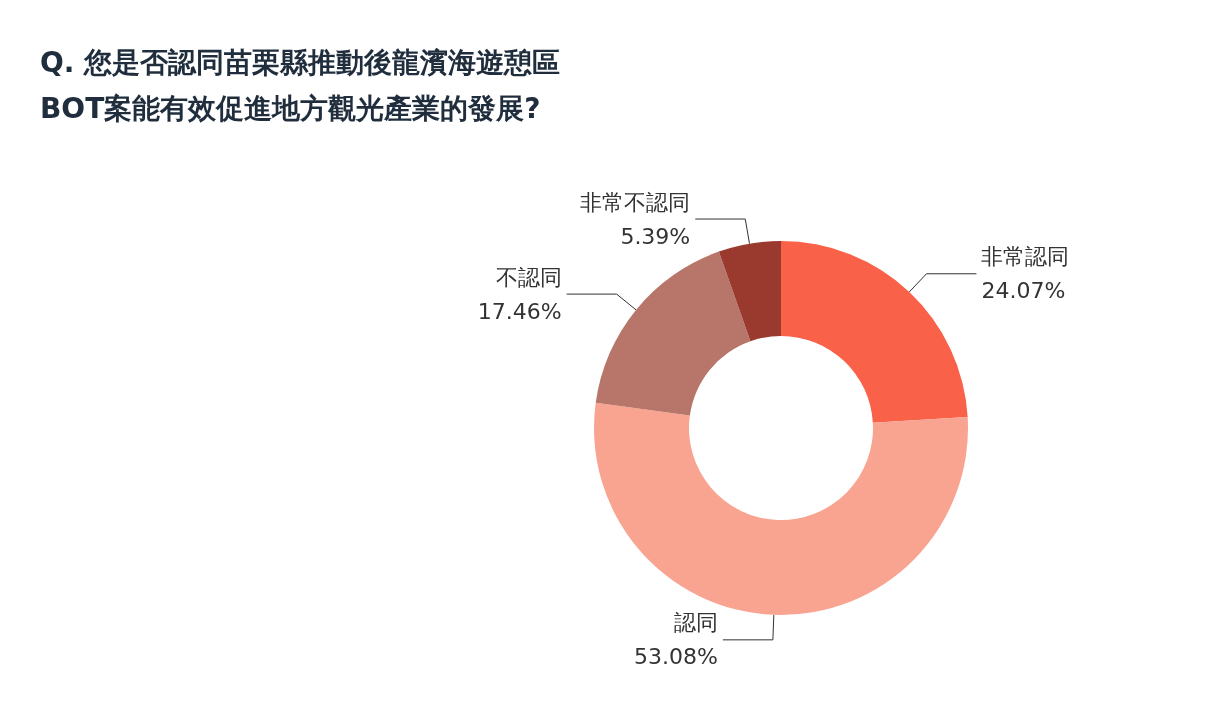 The image size is (1231, 708). I want to click on slice-label: 認同, so click(695, 623).